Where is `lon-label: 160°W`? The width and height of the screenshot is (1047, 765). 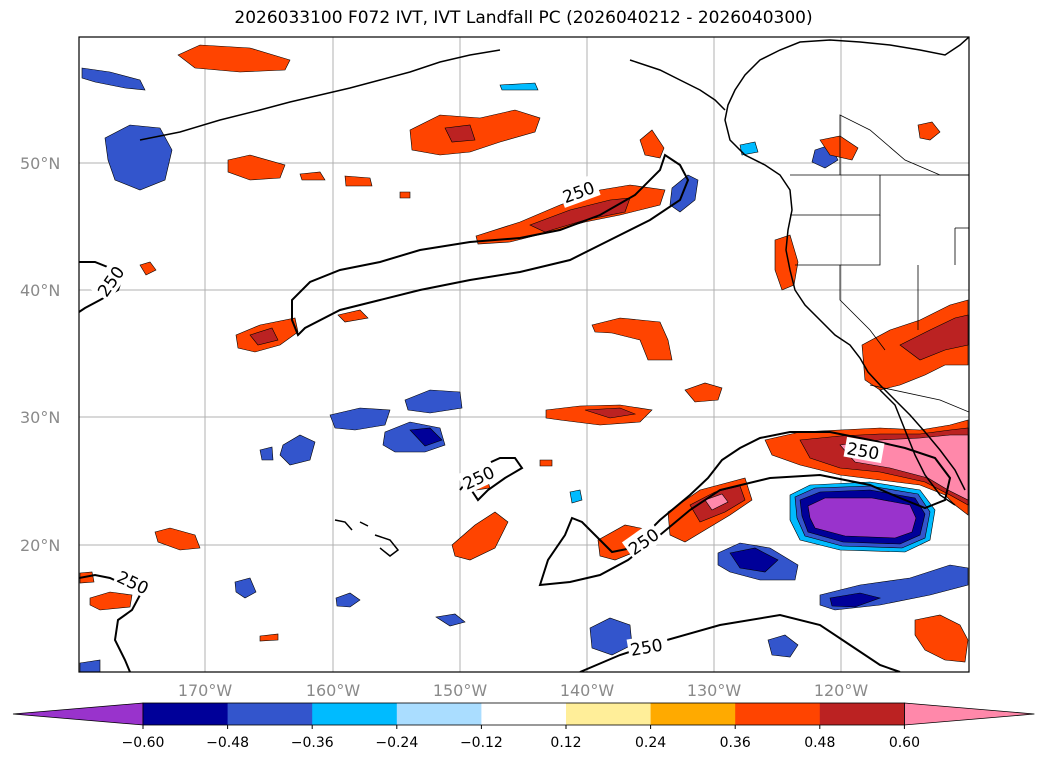 lon-label: 160°W is located at coordinates (333, 690).